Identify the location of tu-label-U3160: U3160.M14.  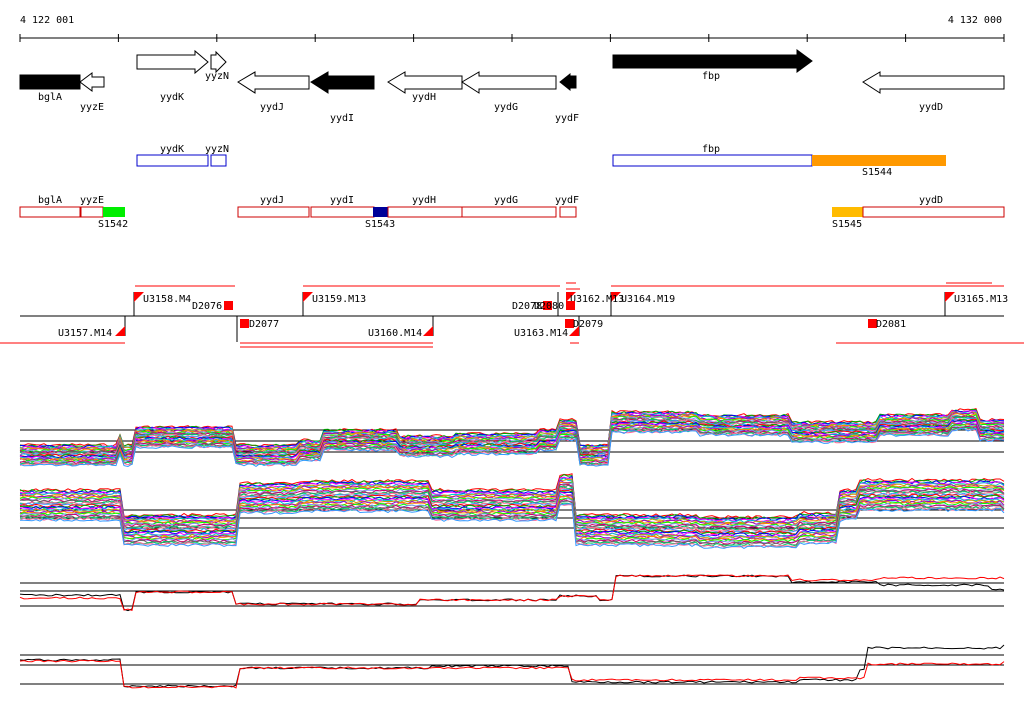
(395, 333).